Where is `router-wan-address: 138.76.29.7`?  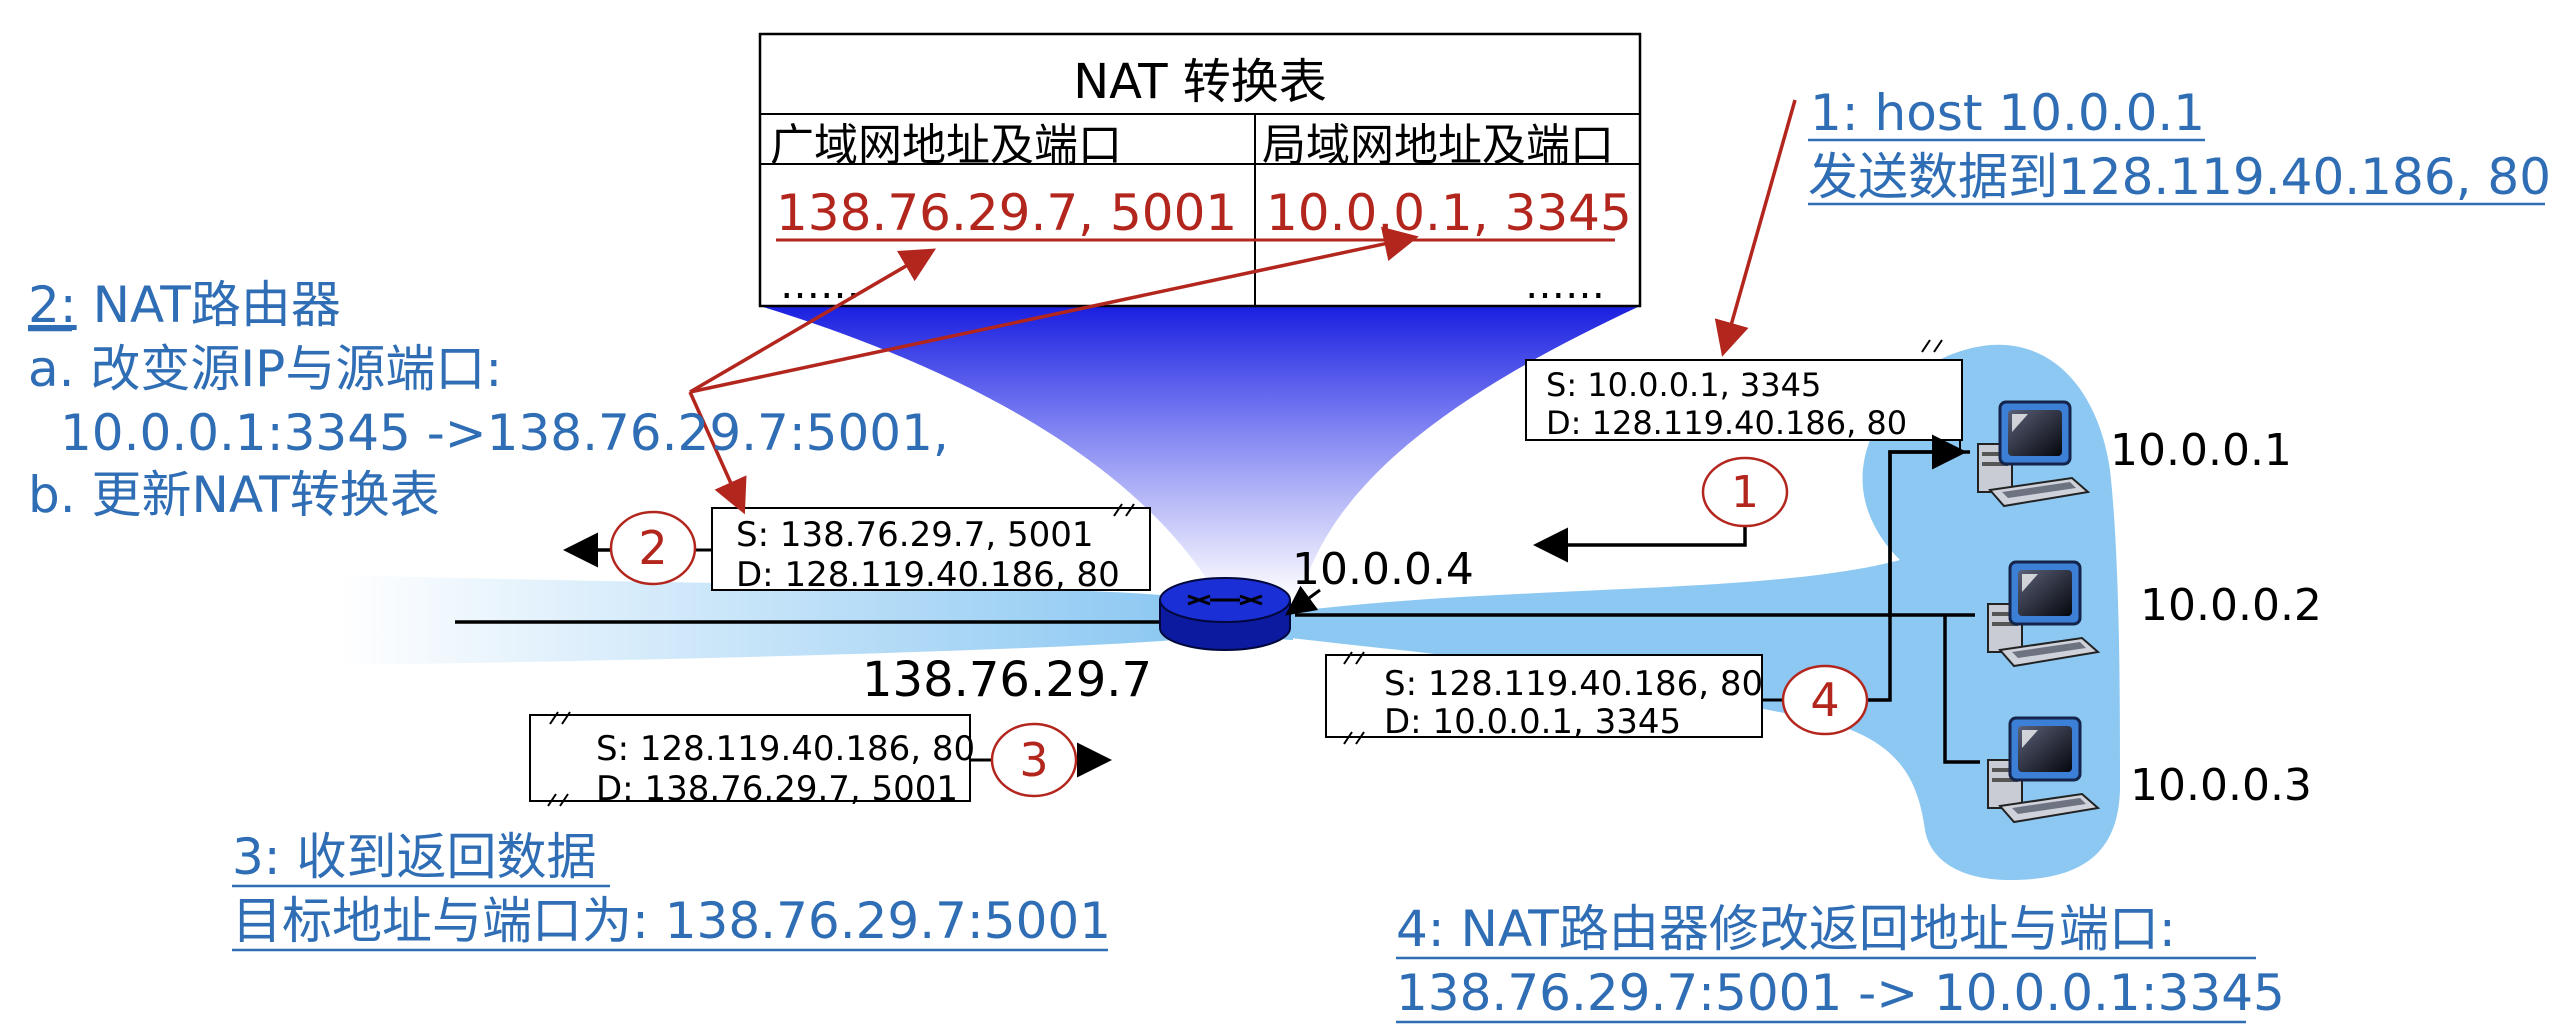 router-wan-address: 138.76.29.7 is located at coordinates (1007, 680).